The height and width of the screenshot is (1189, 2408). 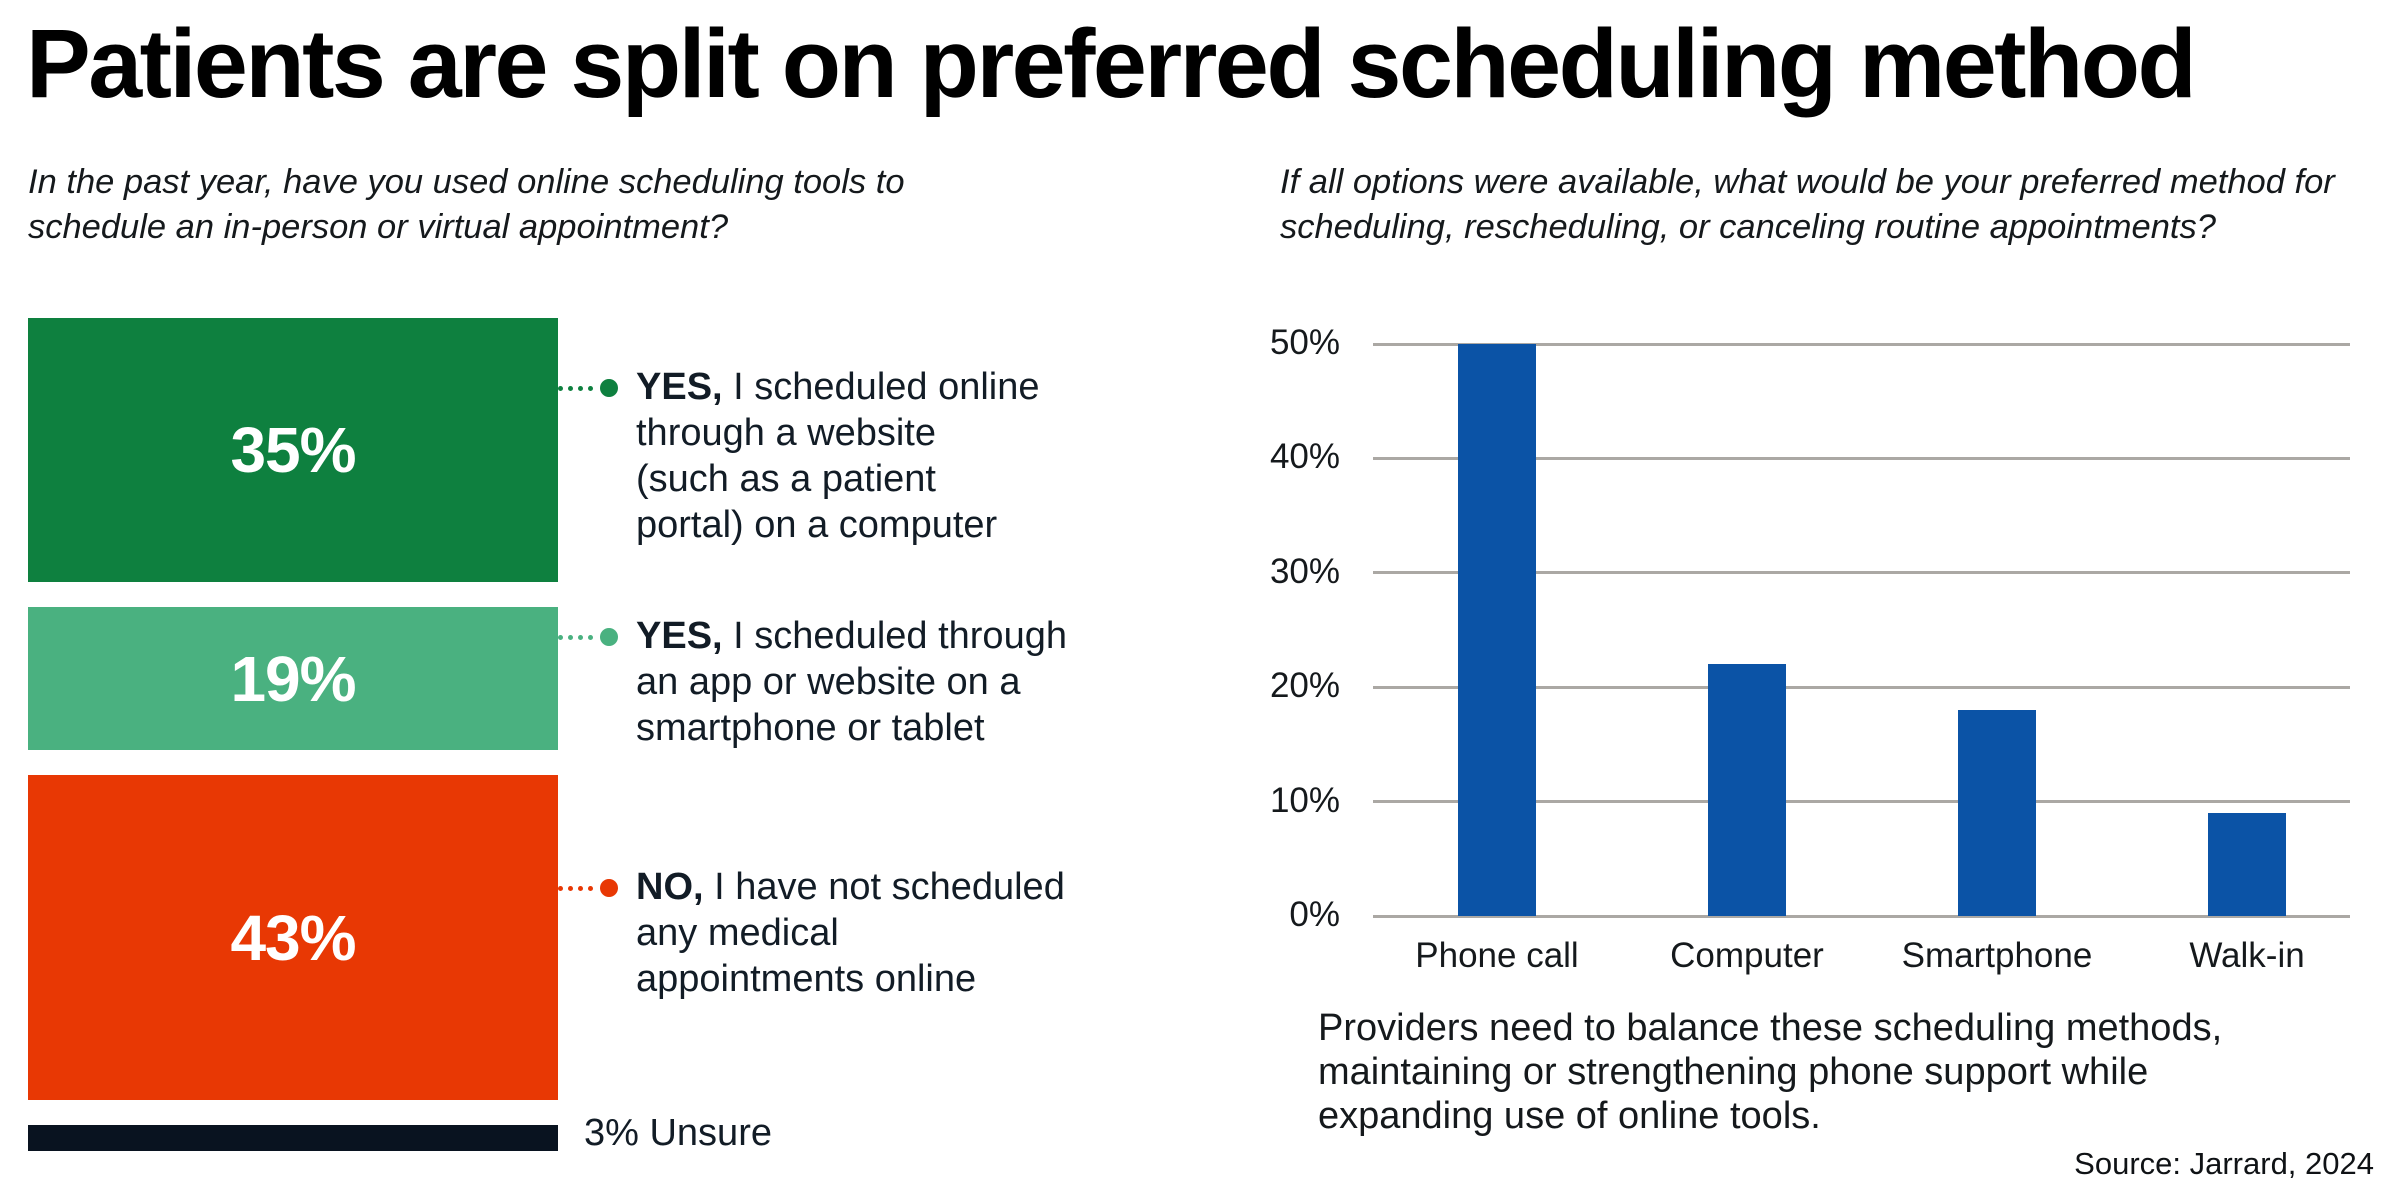 I want to click on bar-smartphone, so click(x=1997, y=813).